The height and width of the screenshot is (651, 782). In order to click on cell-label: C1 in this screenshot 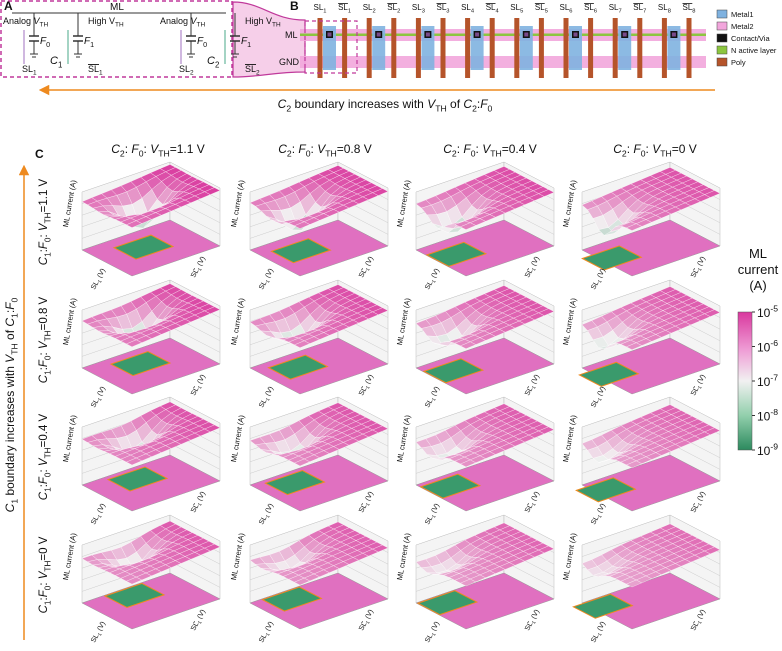, I will do `click(56, 62)`.